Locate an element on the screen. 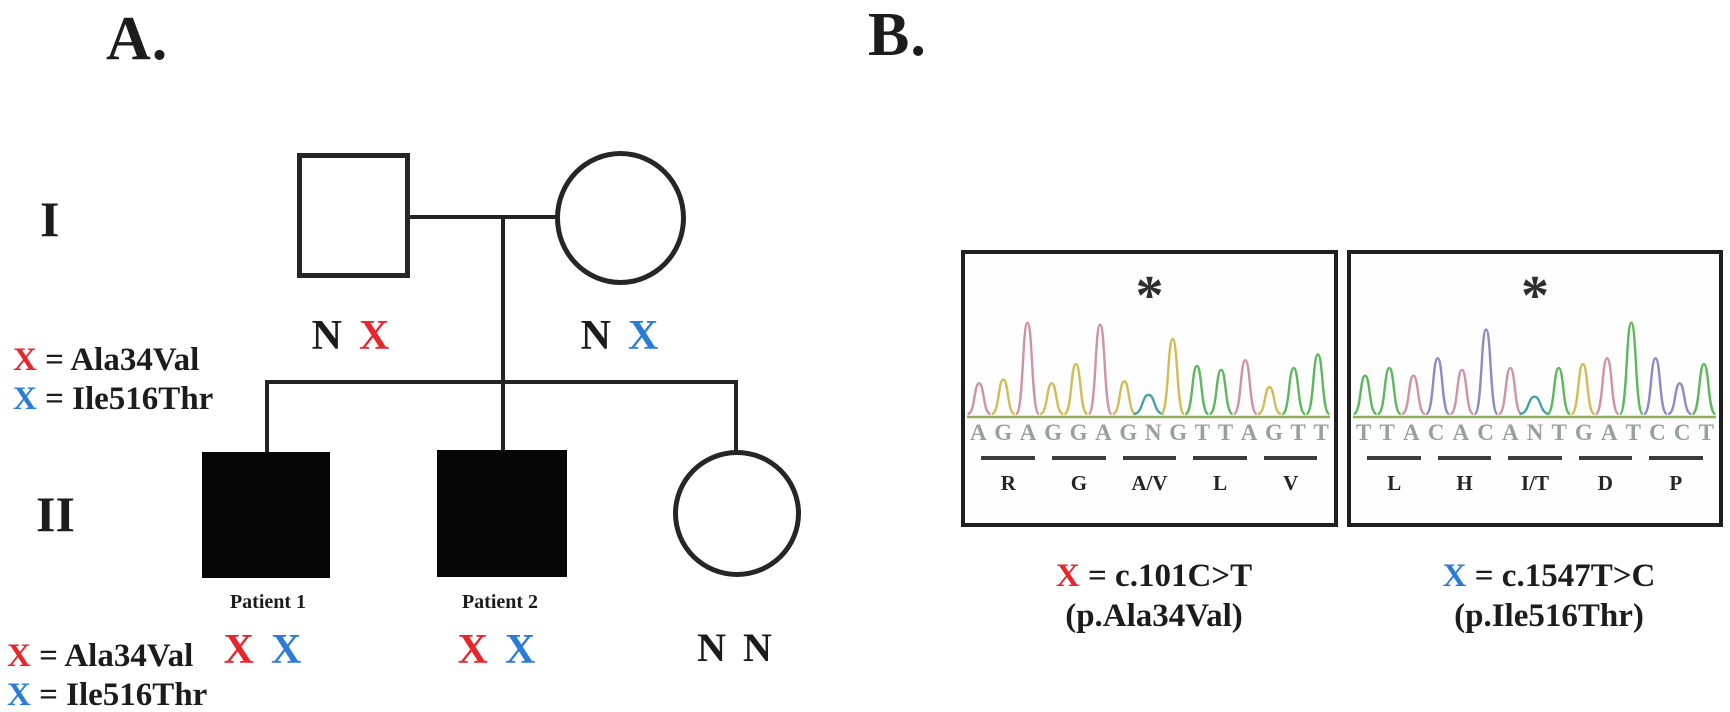 The width and height of the screenshot is (1730, 712). legend-bottom-blue-line: X = Ile516Thr is located at coordinates (107, 694).